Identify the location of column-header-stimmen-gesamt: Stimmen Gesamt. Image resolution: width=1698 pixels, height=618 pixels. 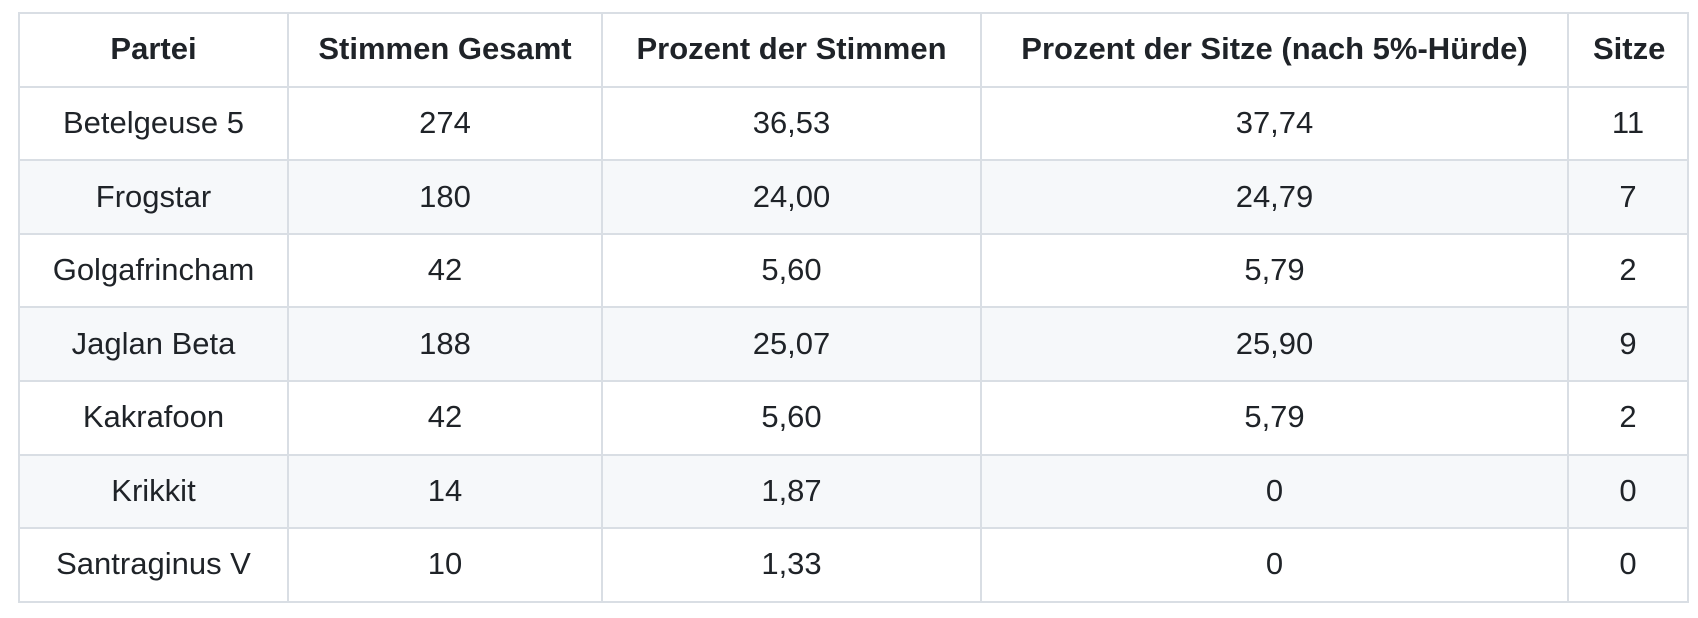
(445, 50).